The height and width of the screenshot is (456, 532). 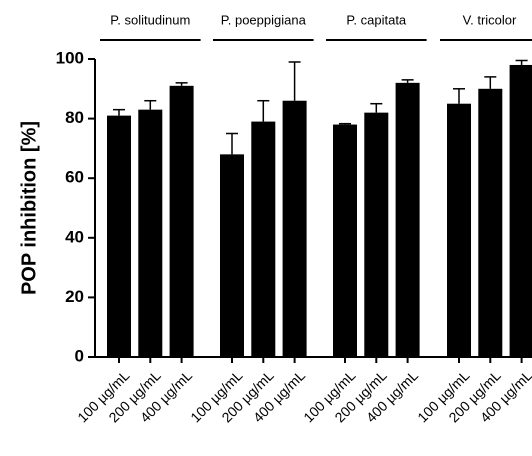 I want to click on y-tick-label: 80, so click(x=74, y=117).